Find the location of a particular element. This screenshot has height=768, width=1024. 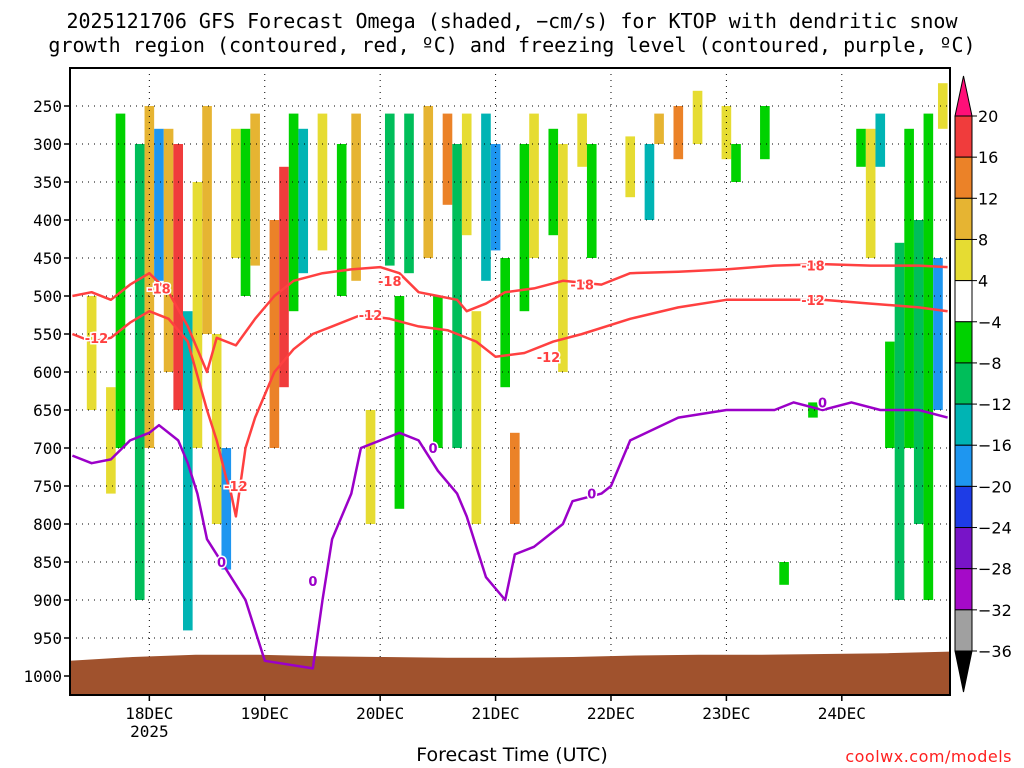

colorbar-label: −12 is located at coordinates (995, 404).